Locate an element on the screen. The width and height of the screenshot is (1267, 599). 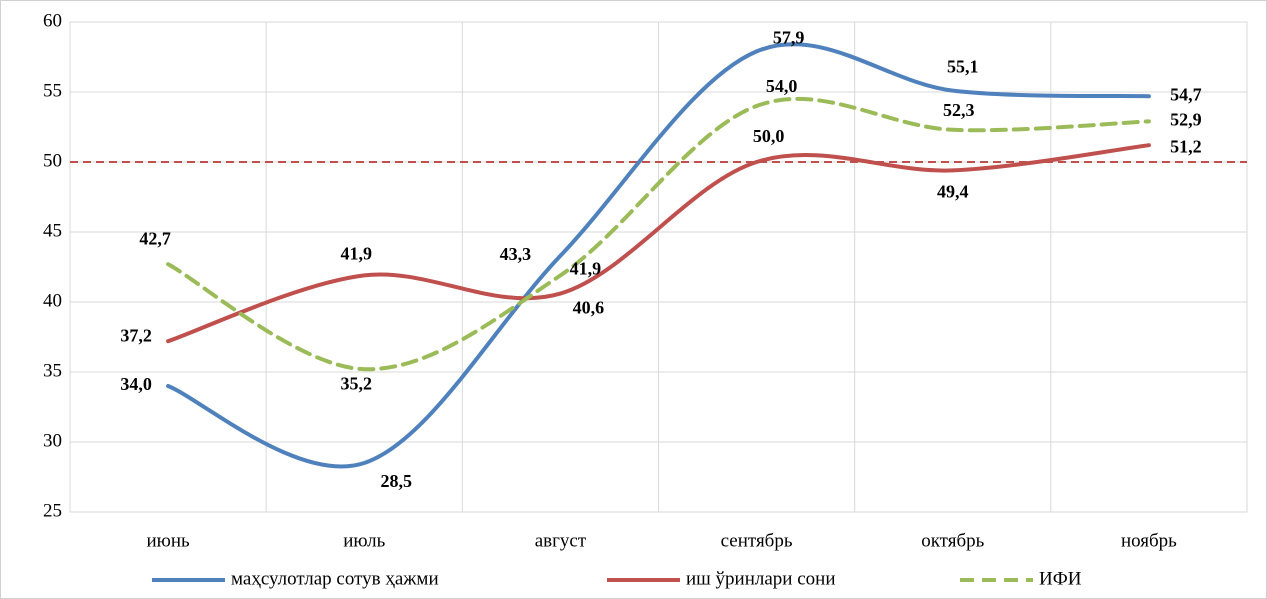
data-label: 42,7 is located at coordinates (155, 238).